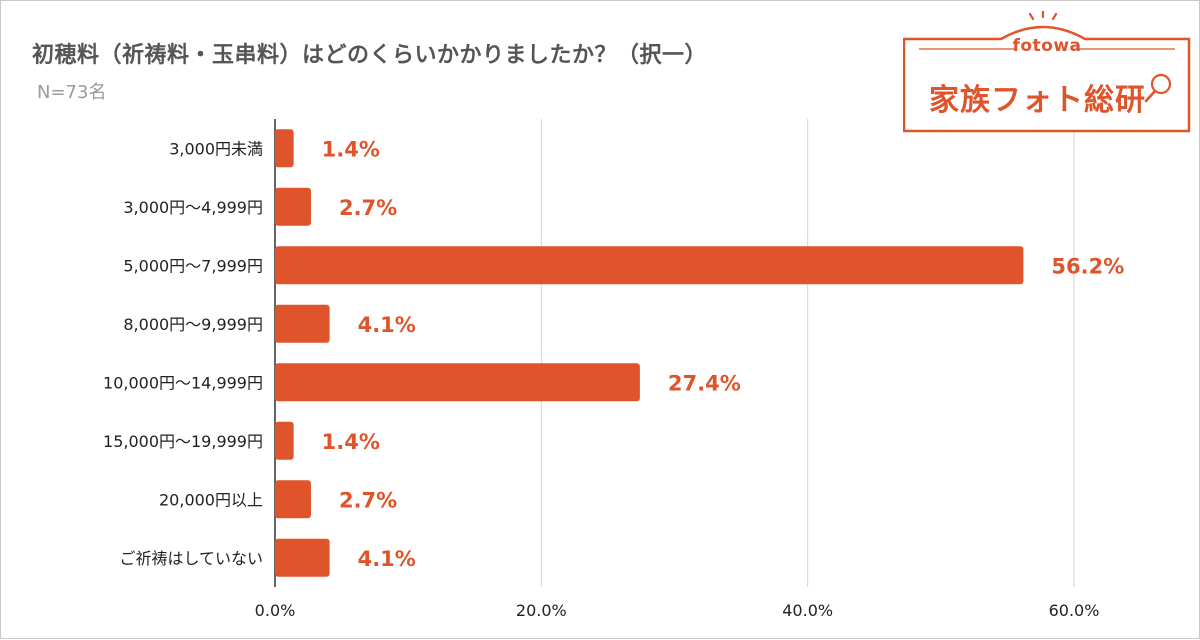  I want to click on category-label: 20,000円以上, so click(211, 499).